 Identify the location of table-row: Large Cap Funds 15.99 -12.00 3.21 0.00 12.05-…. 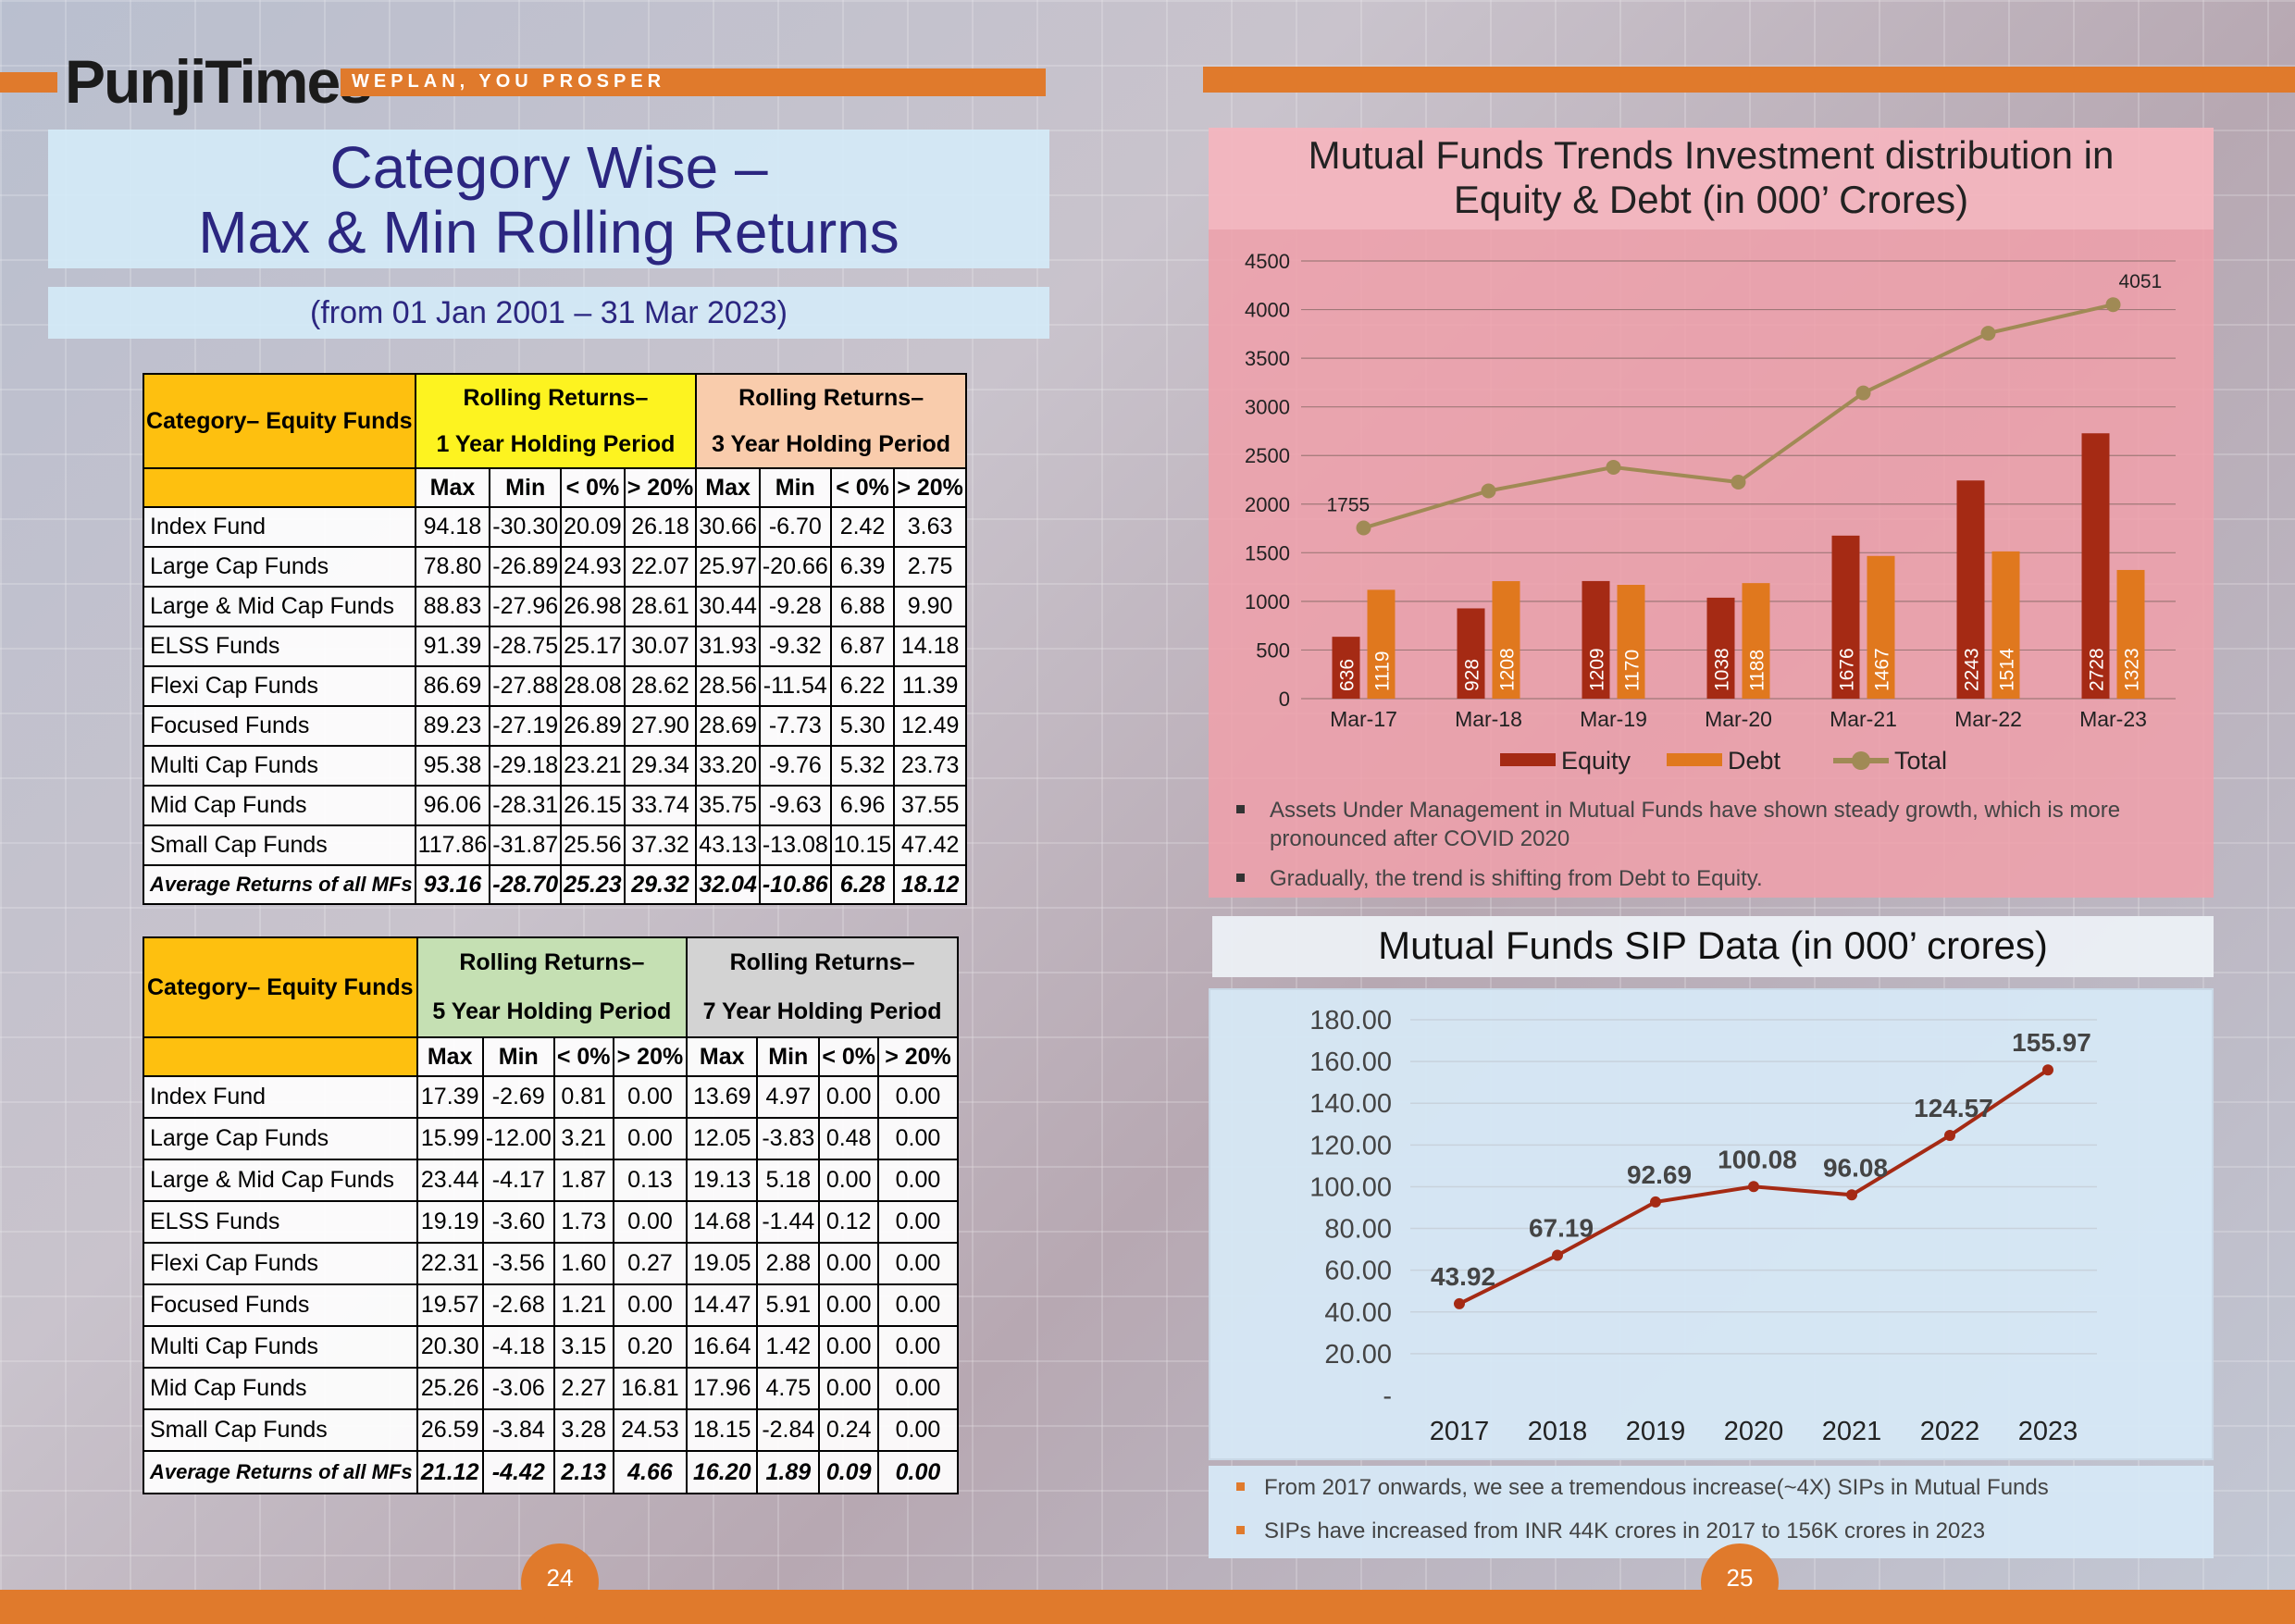
(551, 1138).